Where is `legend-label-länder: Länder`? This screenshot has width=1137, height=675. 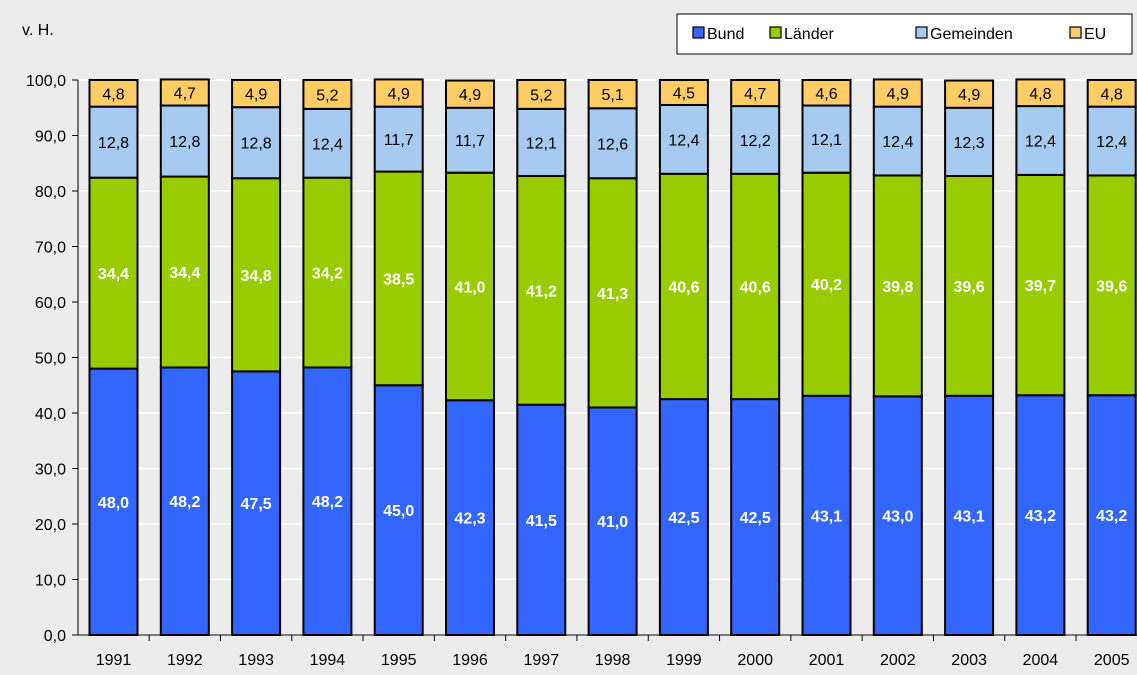
legend-label-länder: Länder is located at coordinates (809, 34).